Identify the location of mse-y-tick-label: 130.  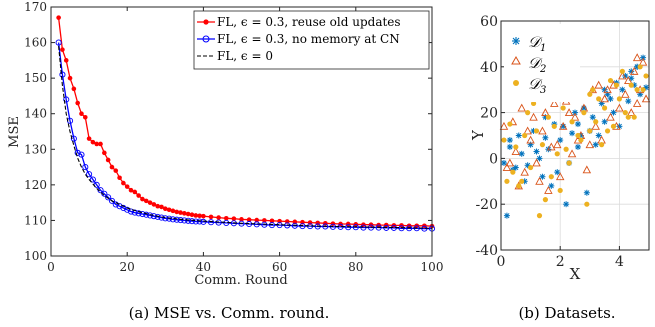
(35, 149).